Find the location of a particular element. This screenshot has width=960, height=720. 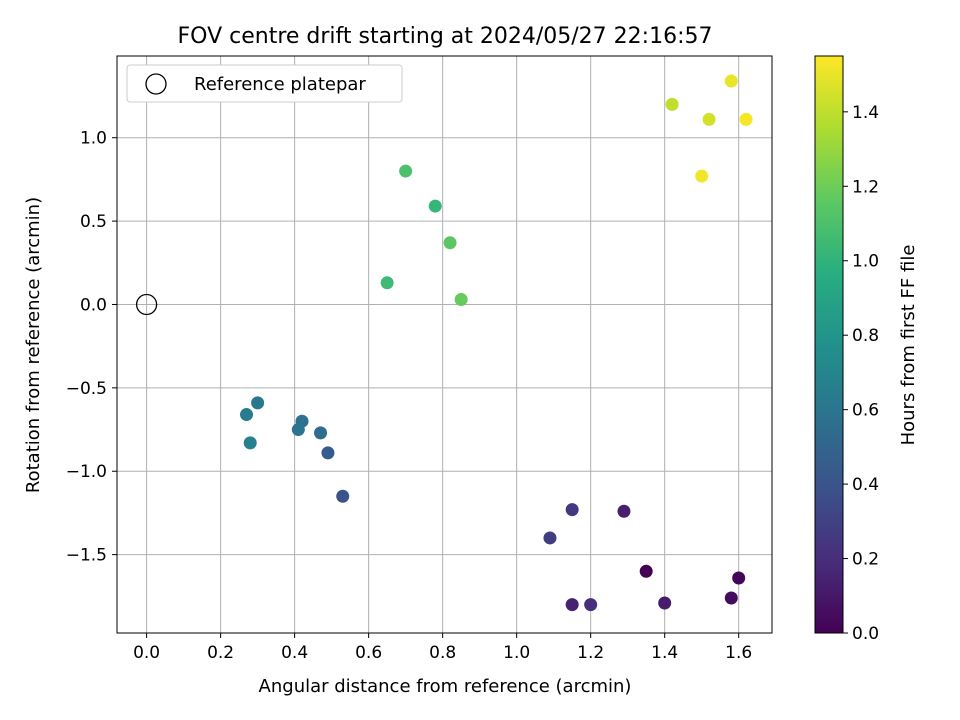

colorbar-tick-label: 0.4 is located at coordinates (865, 485).